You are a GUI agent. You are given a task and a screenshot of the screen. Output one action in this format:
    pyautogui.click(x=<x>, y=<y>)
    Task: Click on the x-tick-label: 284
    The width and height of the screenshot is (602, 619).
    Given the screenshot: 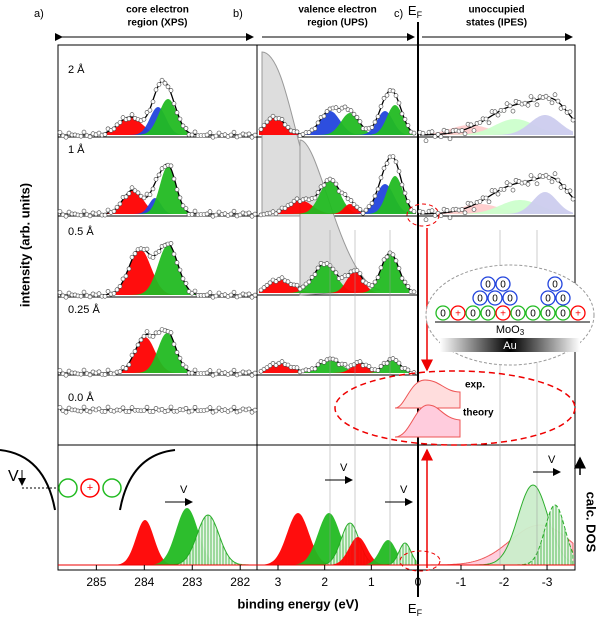 What is the action you would take?
    pyautogui.click(x=144, y=582)
    